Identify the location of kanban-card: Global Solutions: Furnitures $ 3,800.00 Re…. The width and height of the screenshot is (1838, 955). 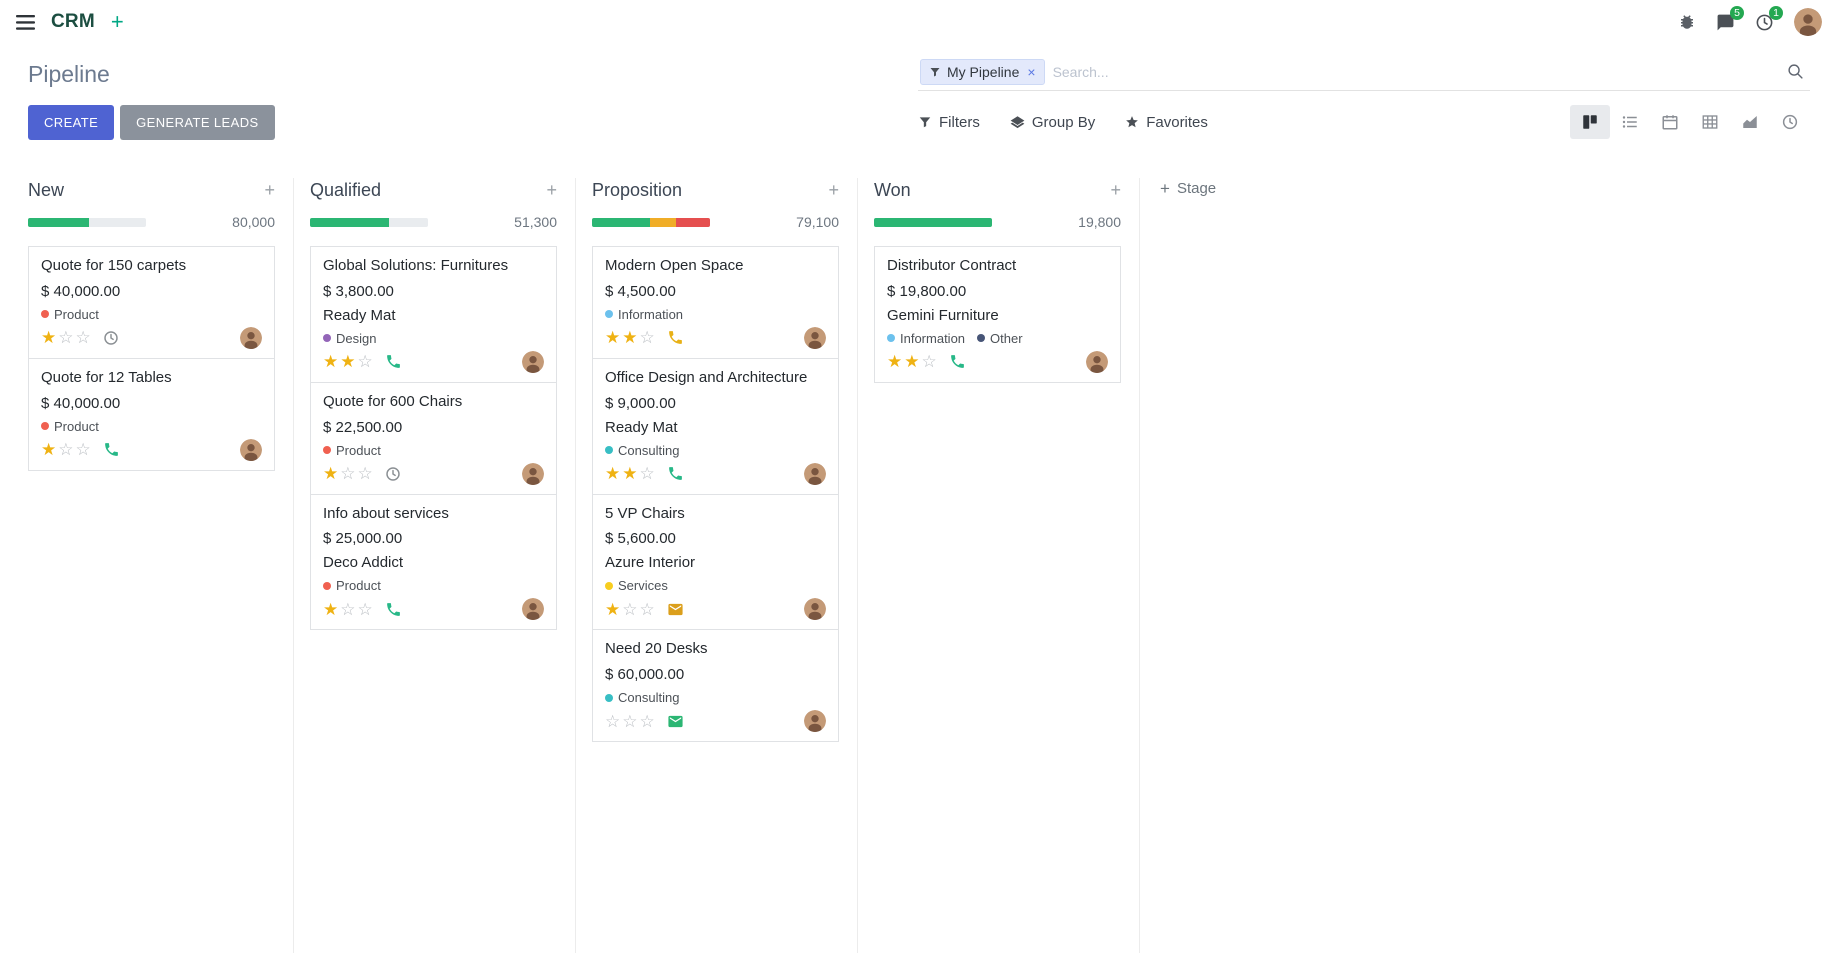
(433, 314).